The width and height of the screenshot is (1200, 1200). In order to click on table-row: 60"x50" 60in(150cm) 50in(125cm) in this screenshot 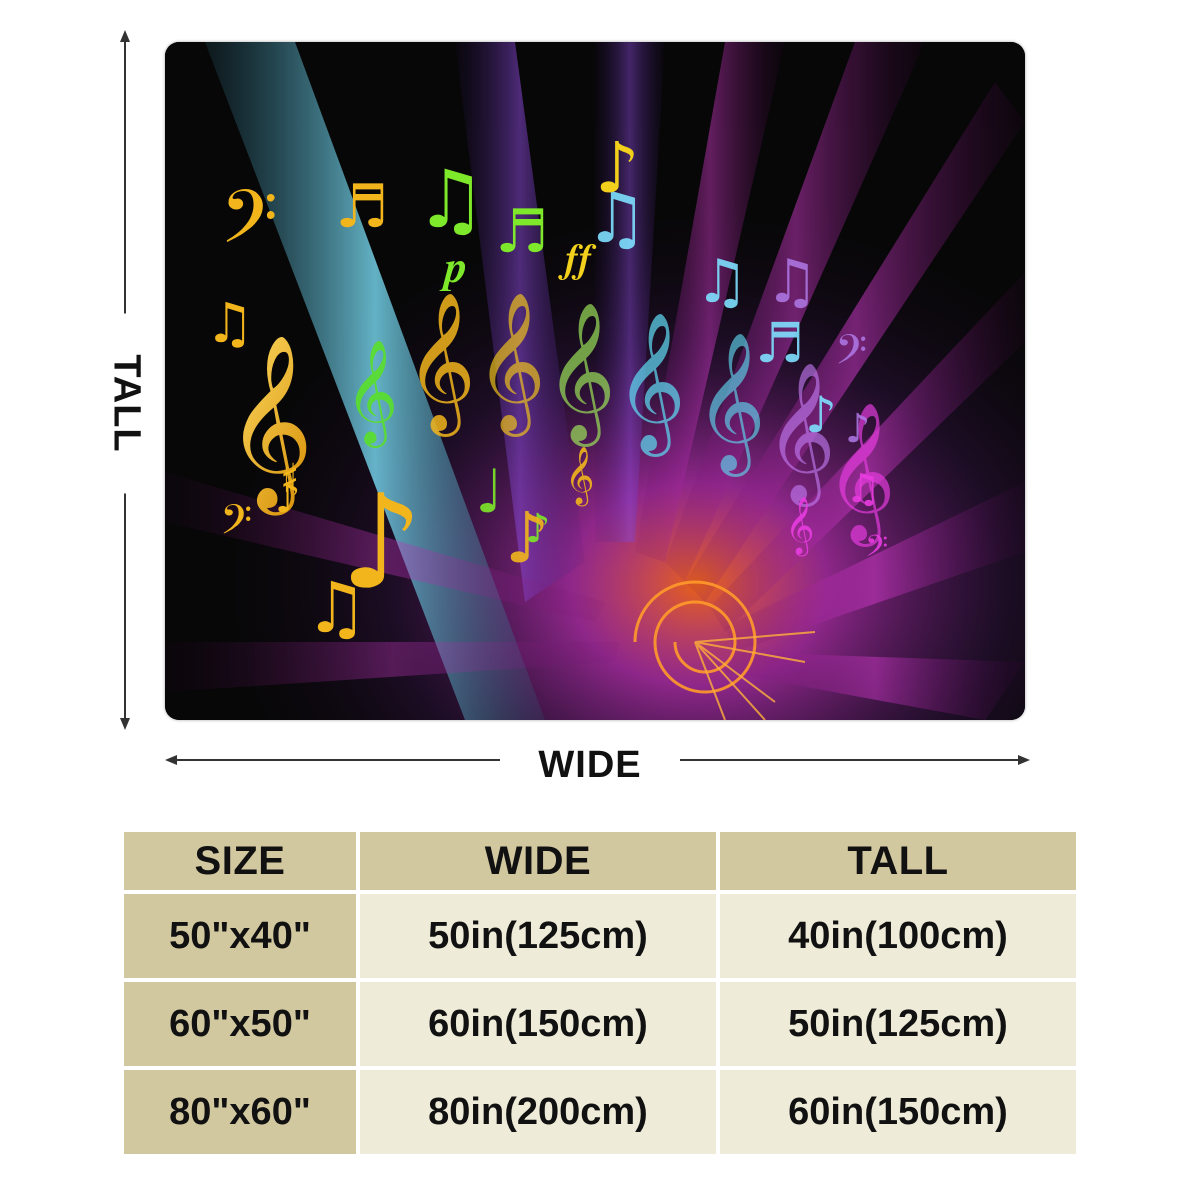, I will do `click(600, 1024)`.